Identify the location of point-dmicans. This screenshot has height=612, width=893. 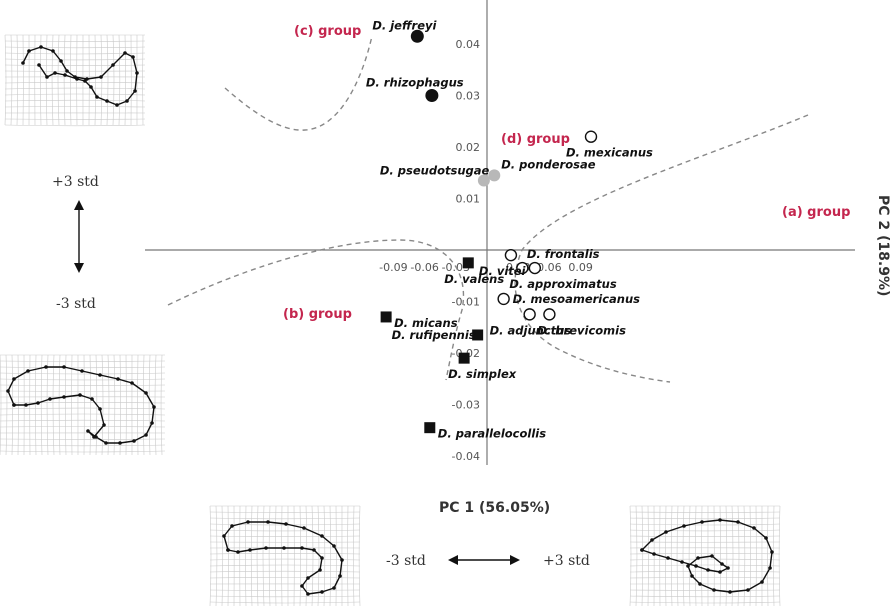
(386, 317).